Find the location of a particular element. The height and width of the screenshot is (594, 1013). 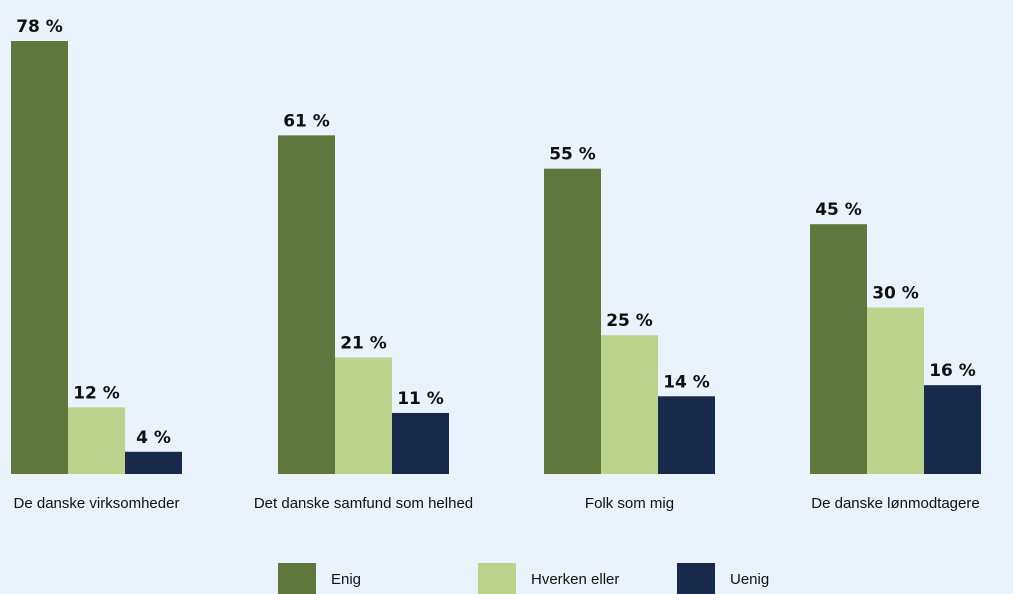

category-label: Folk som mig is located at coordinates (629, 503).